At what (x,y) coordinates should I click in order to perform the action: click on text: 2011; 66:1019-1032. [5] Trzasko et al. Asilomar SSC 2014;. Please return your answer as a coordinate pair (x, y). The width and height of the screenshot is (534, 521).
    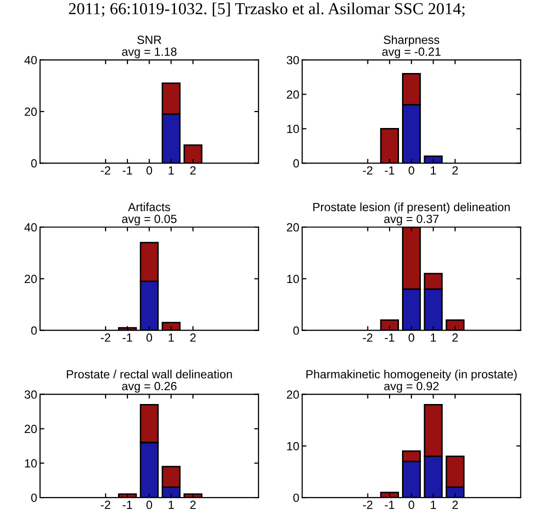
    Looking at the image, I should click on (266, 9).